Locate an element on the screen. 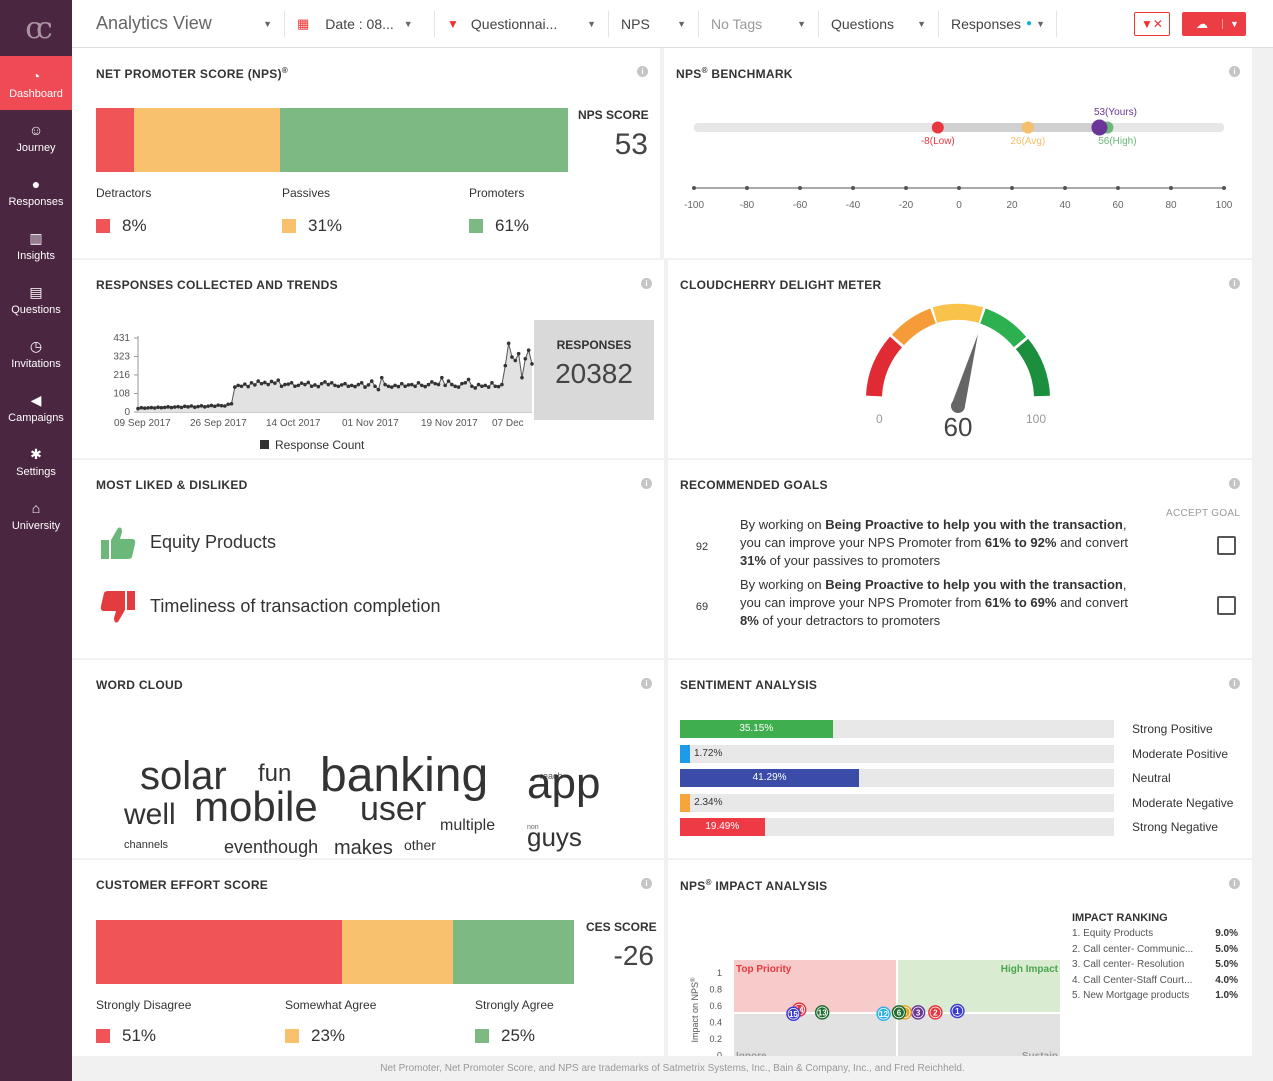 Image resolution: width=1273 pixels, height=1081 pixels. word-cloud-word: fun is located at coordinates (275, 773).